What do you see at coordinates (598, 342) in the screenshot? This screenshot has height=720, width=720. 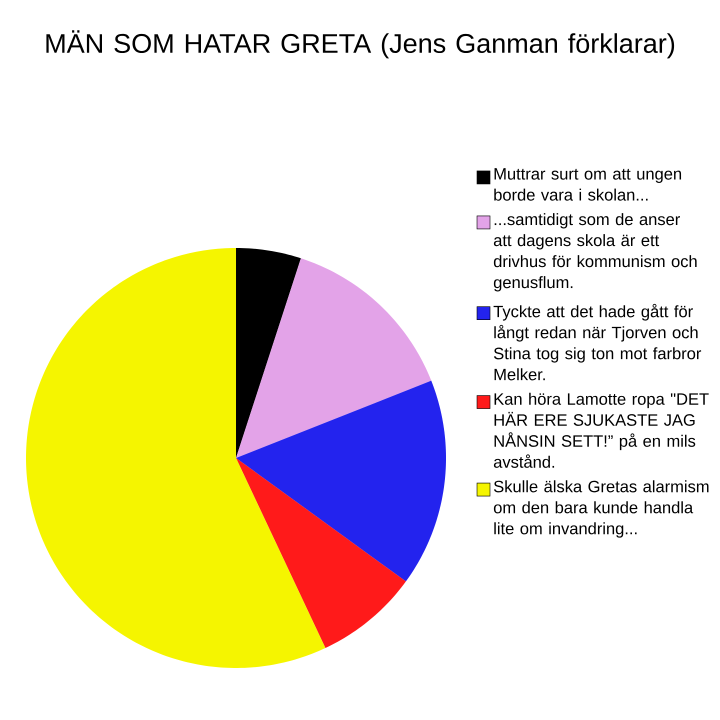 I see `legend-label: Tyckte att det hade gått för långt redan när Tjorven och Stina tog sig ton mot farbror Melker.` at bounding box center [598, 342].